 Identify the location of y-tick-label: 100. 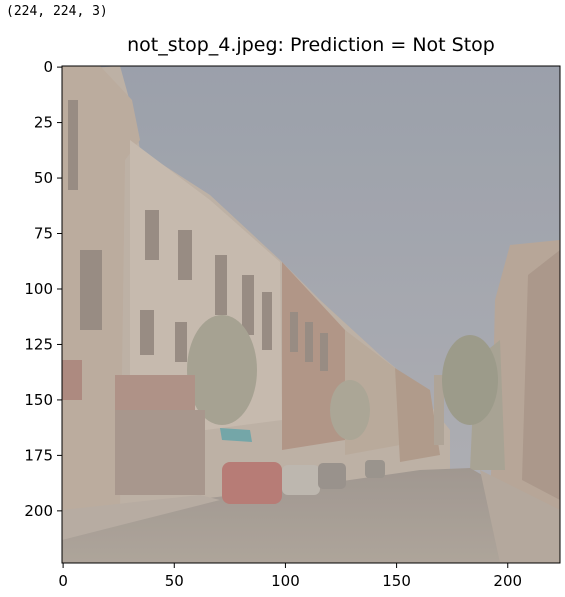
(38, 289).